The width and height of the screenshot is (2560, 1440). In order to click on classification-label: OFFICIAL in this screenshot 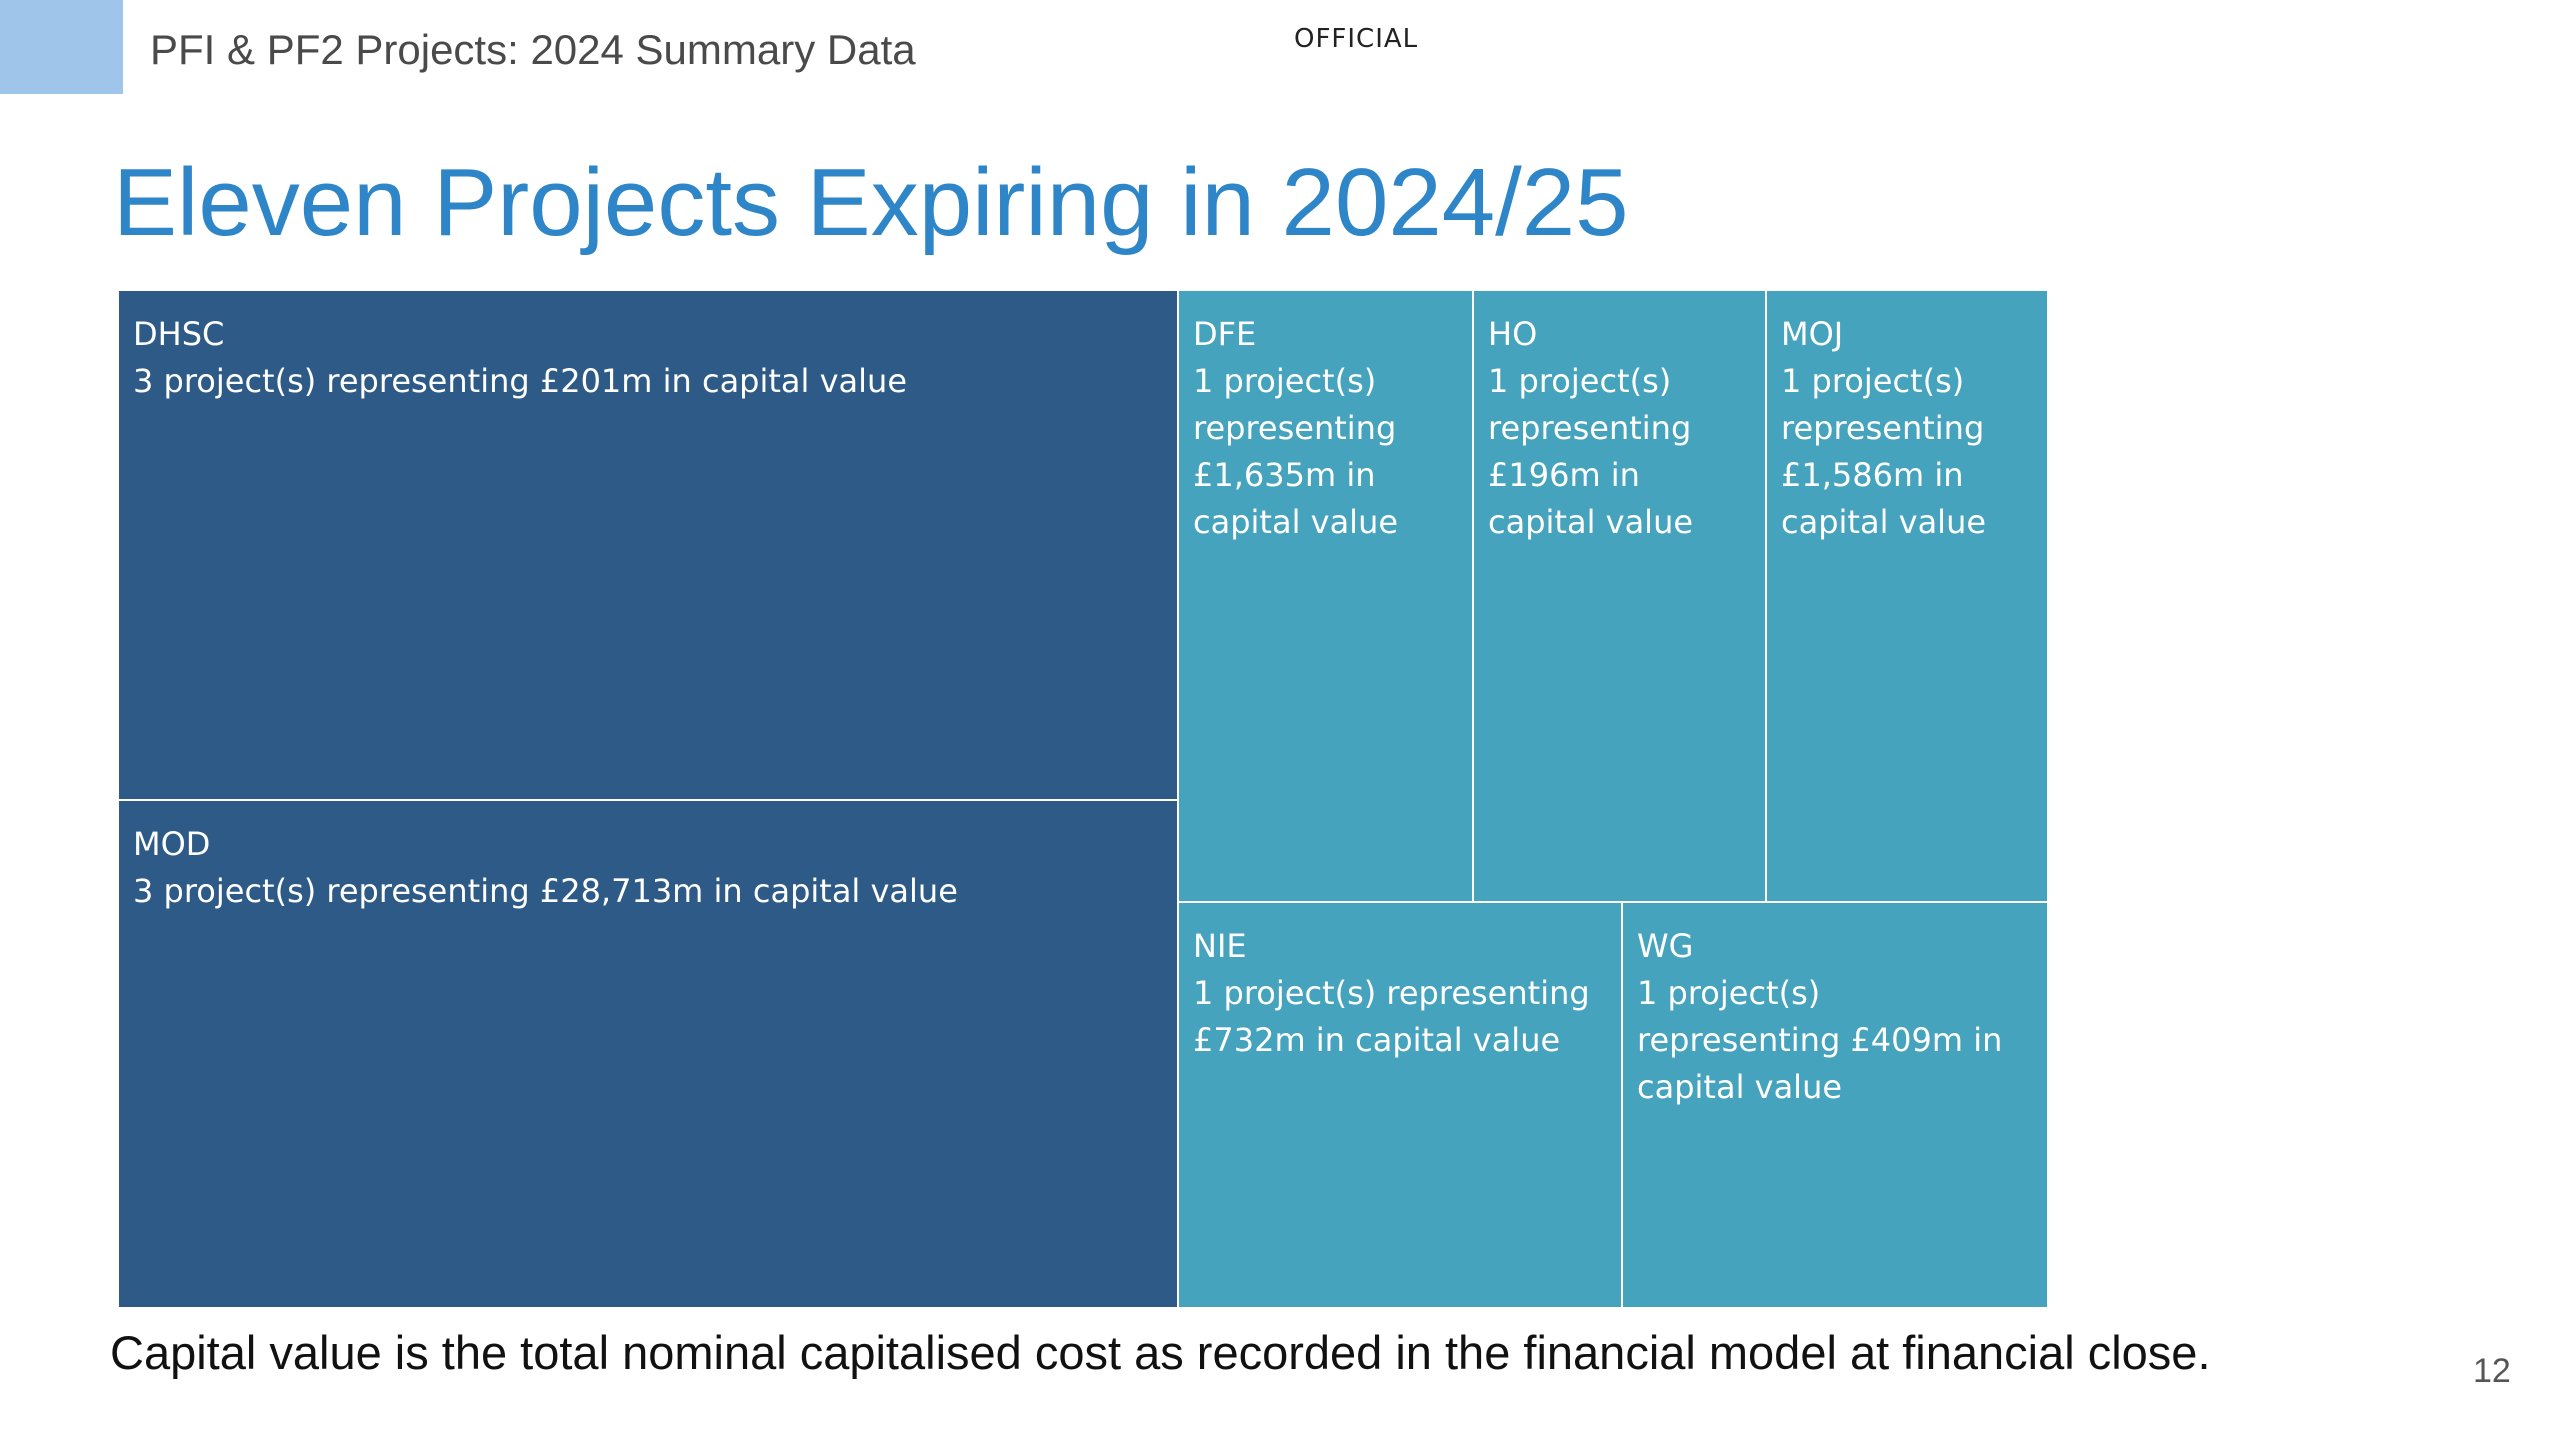, I will do `click(1356, 39)`.